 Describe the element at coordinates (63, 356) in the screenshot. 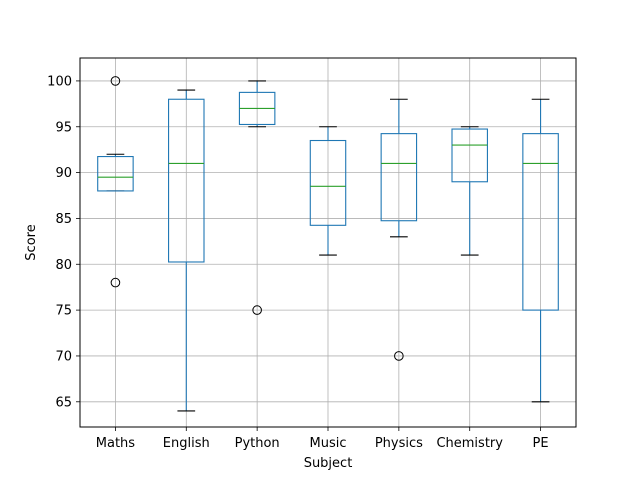

I see `y-tick-label: 70` at that location.